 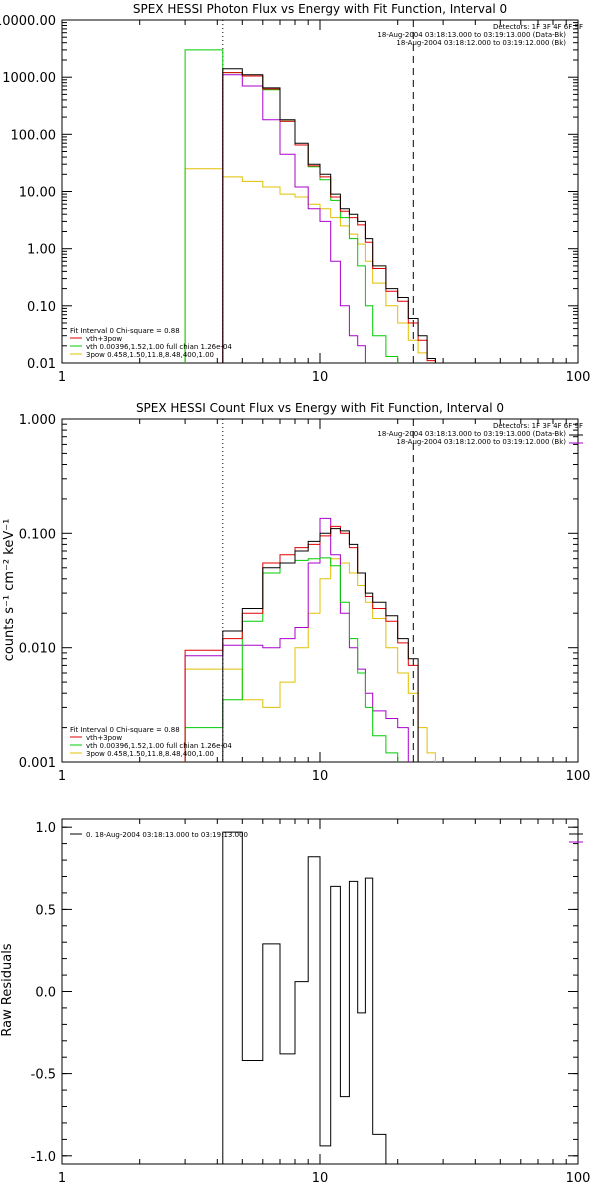 I want to click on y-tick-label: 0.0, so click(x=45, y=993).